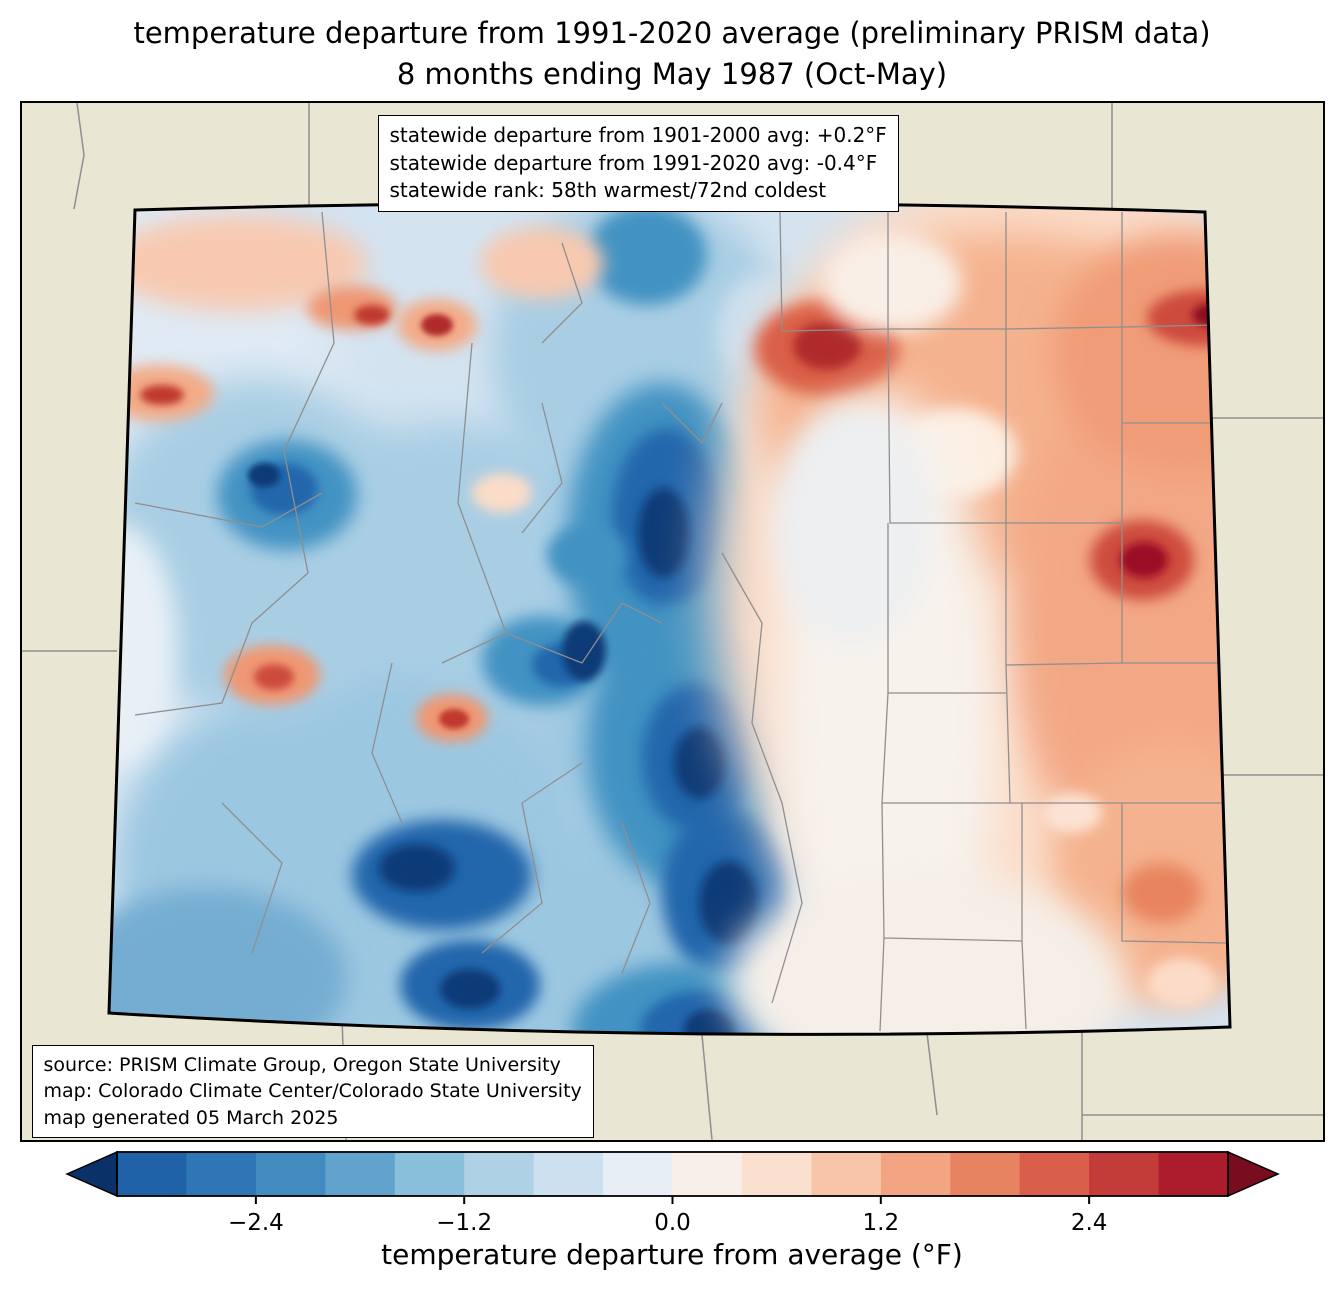 Image resolution: width=1344 pixels, height=1312 pixels. I want to click on colorbar-svg: −2.4 −1.2 0.0 1.2 2.4, so click(672, 1193).